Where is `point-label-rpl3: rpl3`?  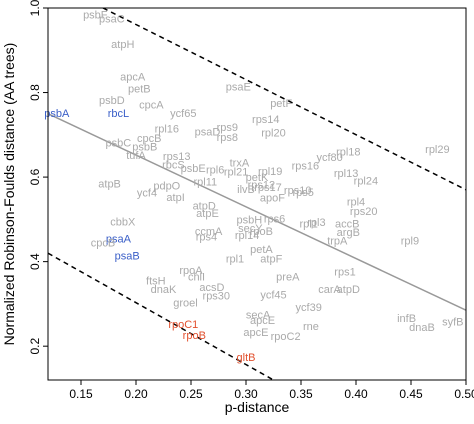 point-label-rpl3: rpl3 is located at coordinates (316, 223).